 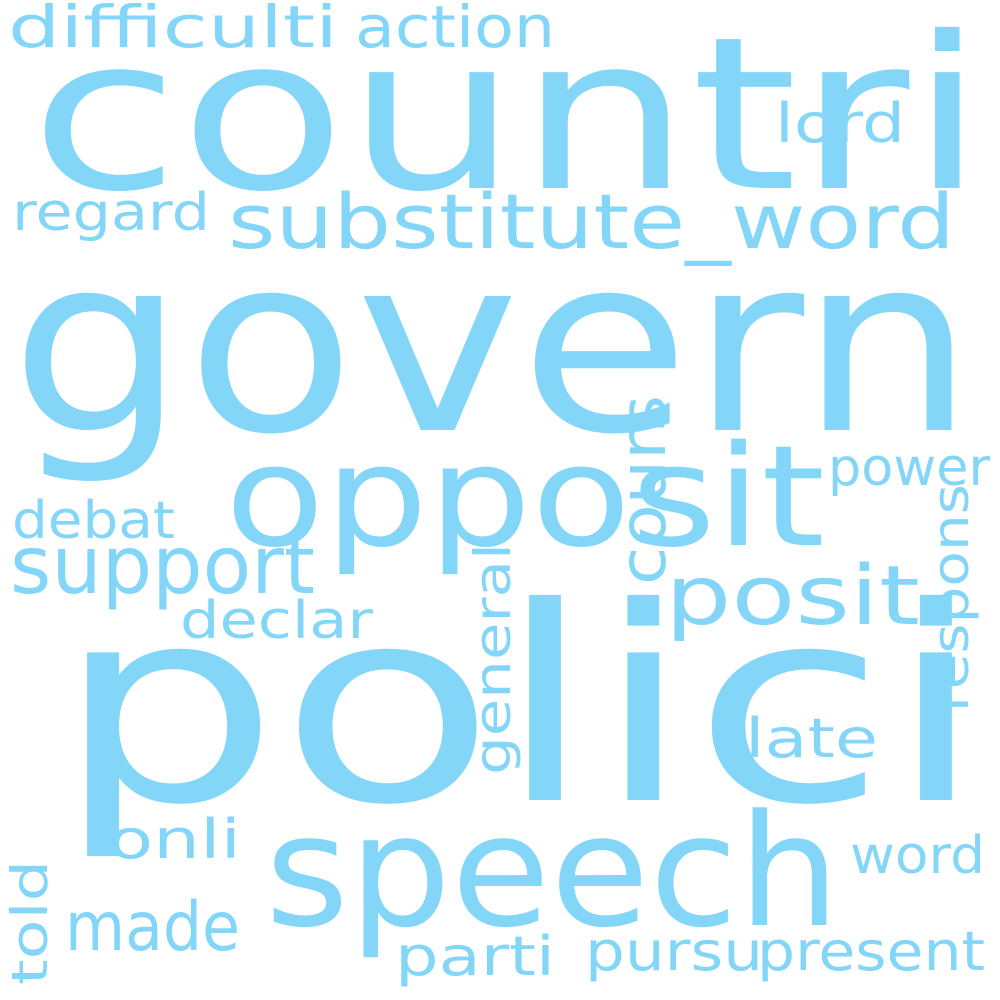 What do you see at coordinates (152, 927) in the screenshot?
I see `word-made: made` at bounding box center [152, 927].